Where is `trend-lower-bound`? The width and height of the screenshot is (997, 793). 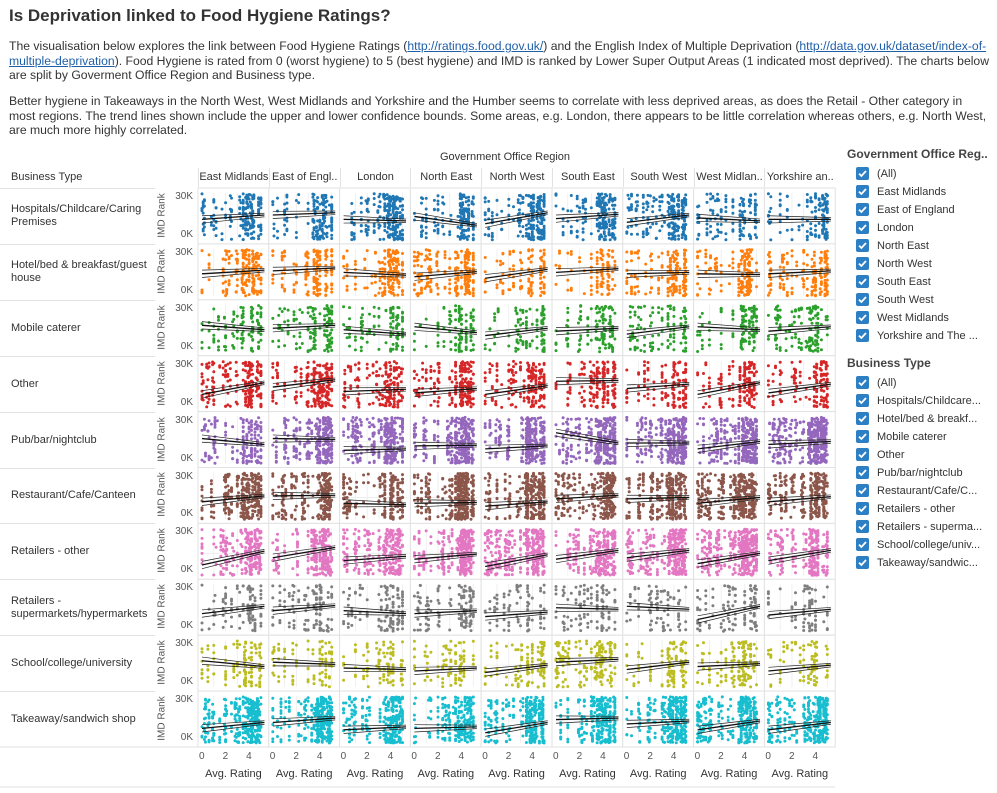
trend-lower-bound is located at coordinates (516, 221).